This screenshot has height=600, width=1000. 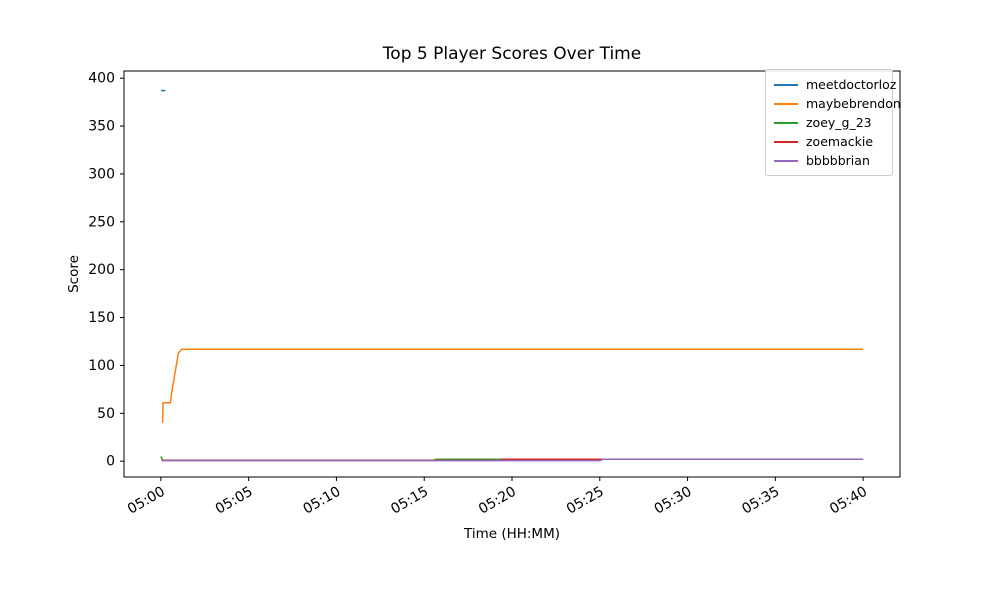 I want to click on legend-item: bbbbbrian, so click(x=829, y=160).